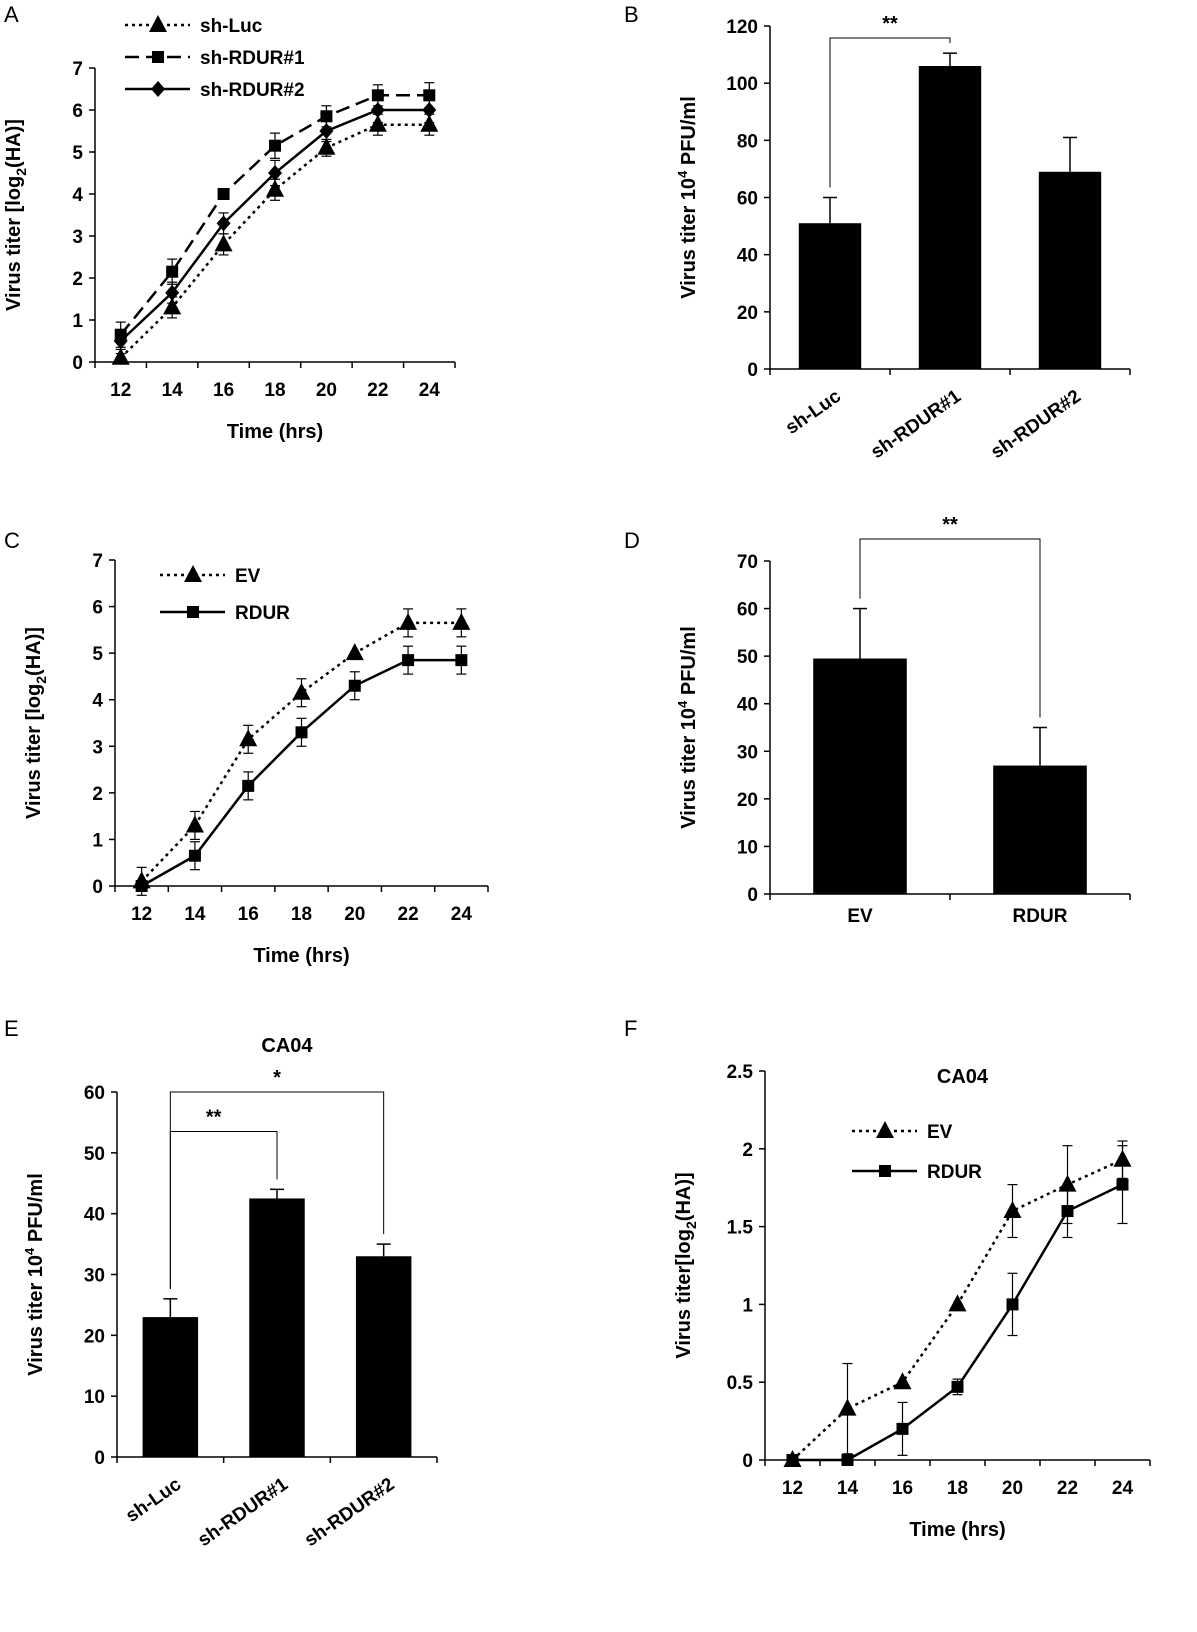  What do you see at coordinates (1012, 1488) in the screenshot?
I see `x-tick-label: 20` at bounding box center [1012, 1488].